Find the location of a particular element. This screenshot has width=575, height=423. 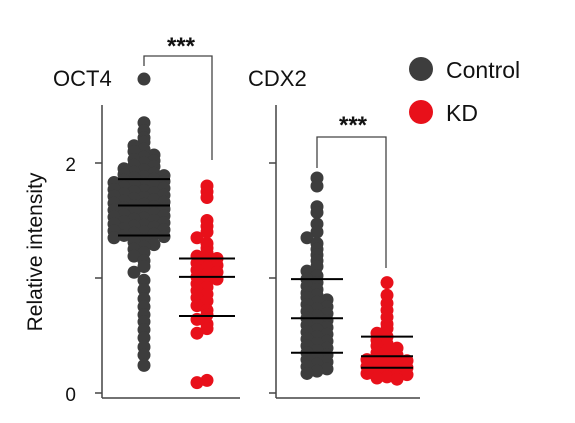

panel-title-cdx2: CDX2 is located at coordinates (277, 78).